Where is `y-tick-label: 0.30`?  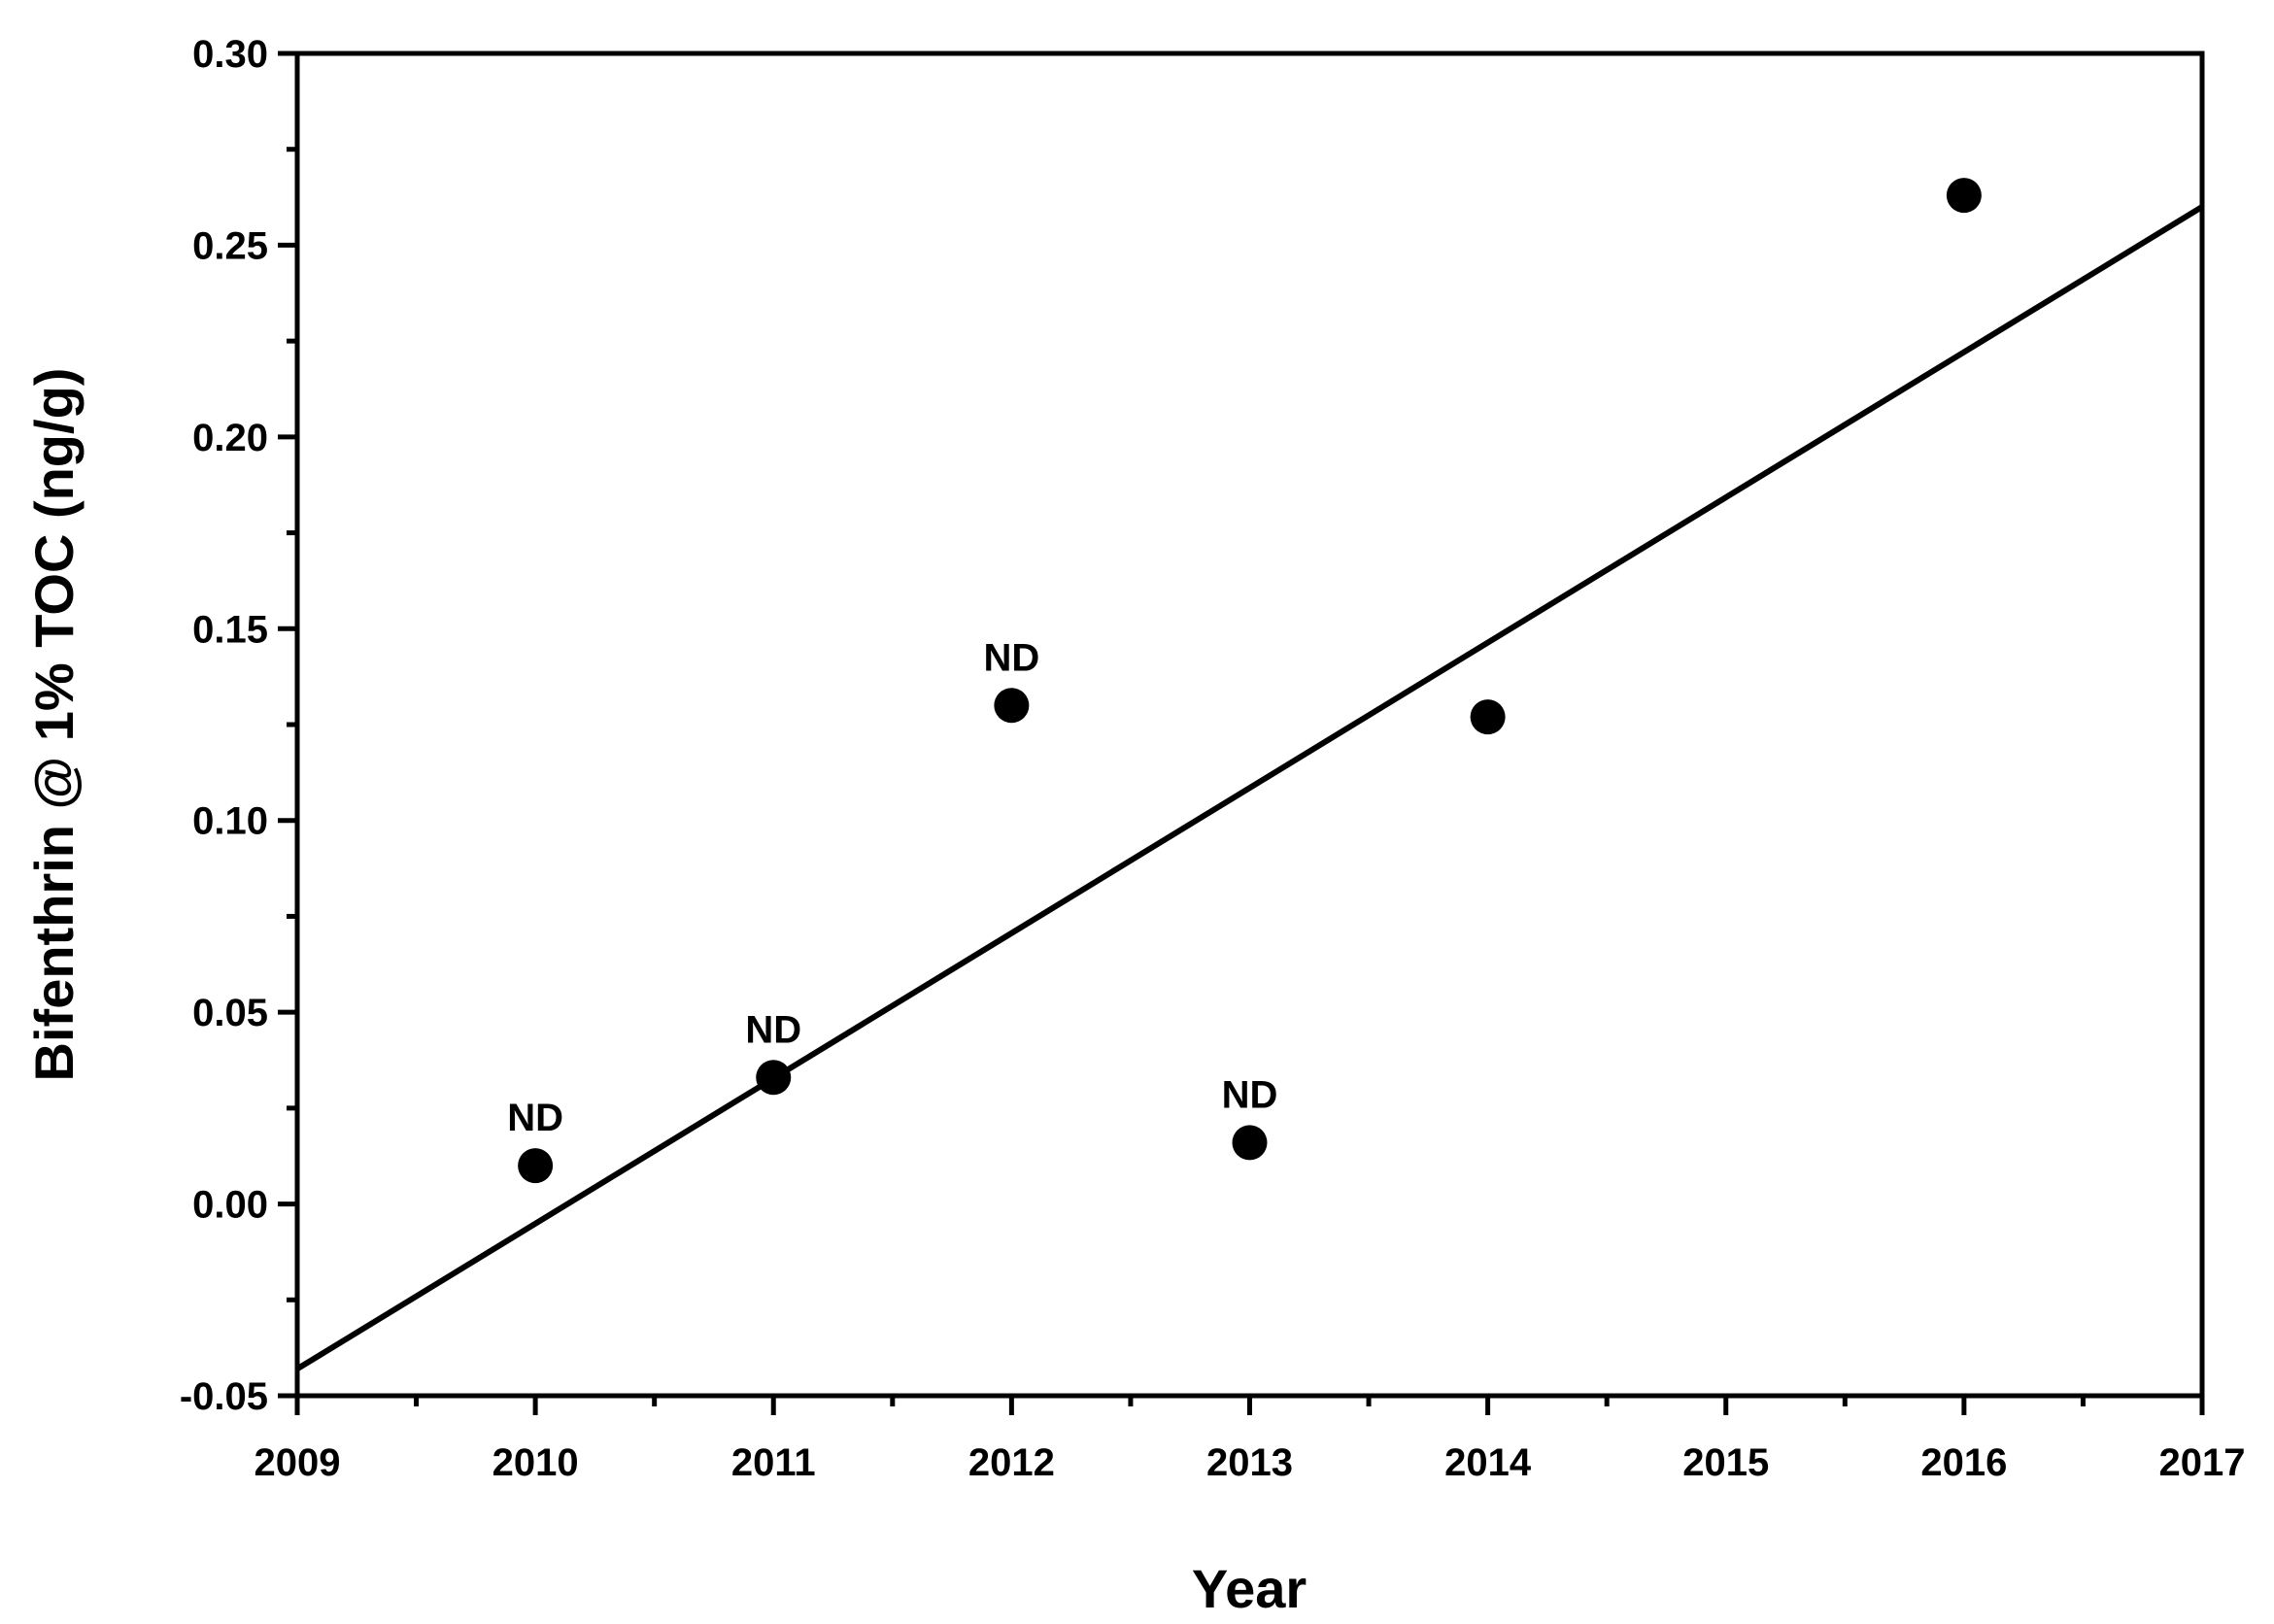 y-tick-label: 0.30 is located at coordinates (230, 54).